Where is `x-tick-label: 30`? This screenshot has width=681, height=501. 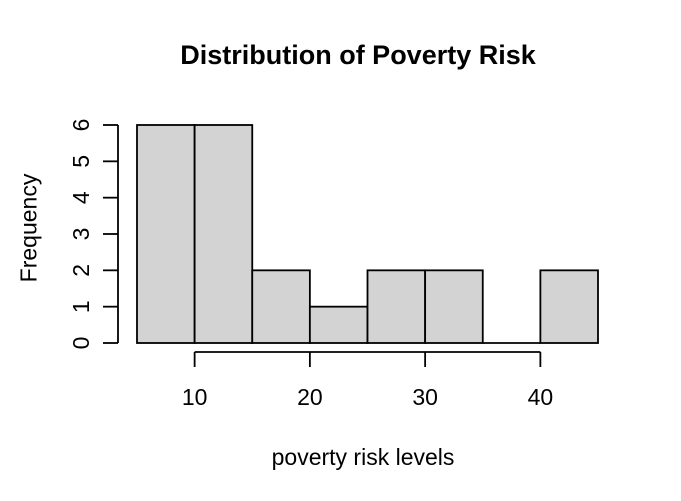 x-tick-label: 30 is located at coordinates (425, 397).